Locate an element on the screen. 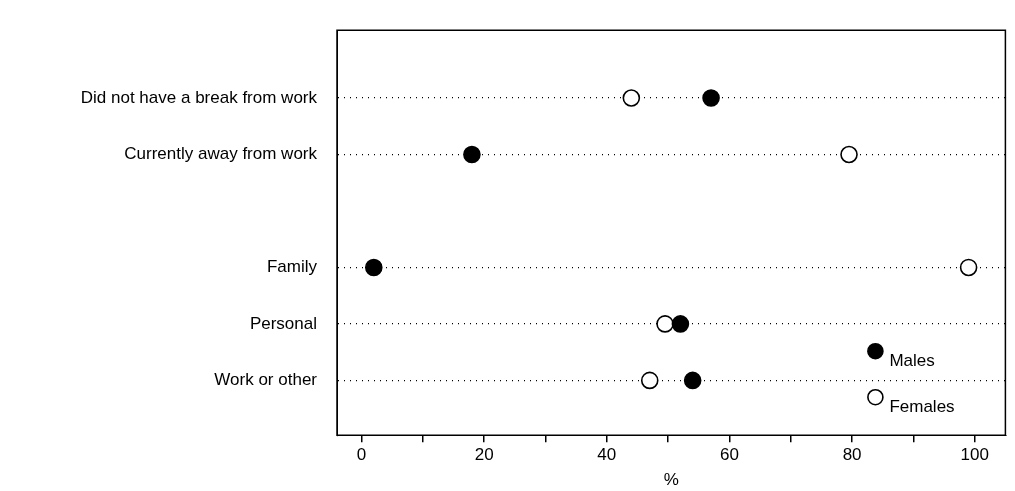  x-tick-label: 100 is located at coordinates (974, 455).